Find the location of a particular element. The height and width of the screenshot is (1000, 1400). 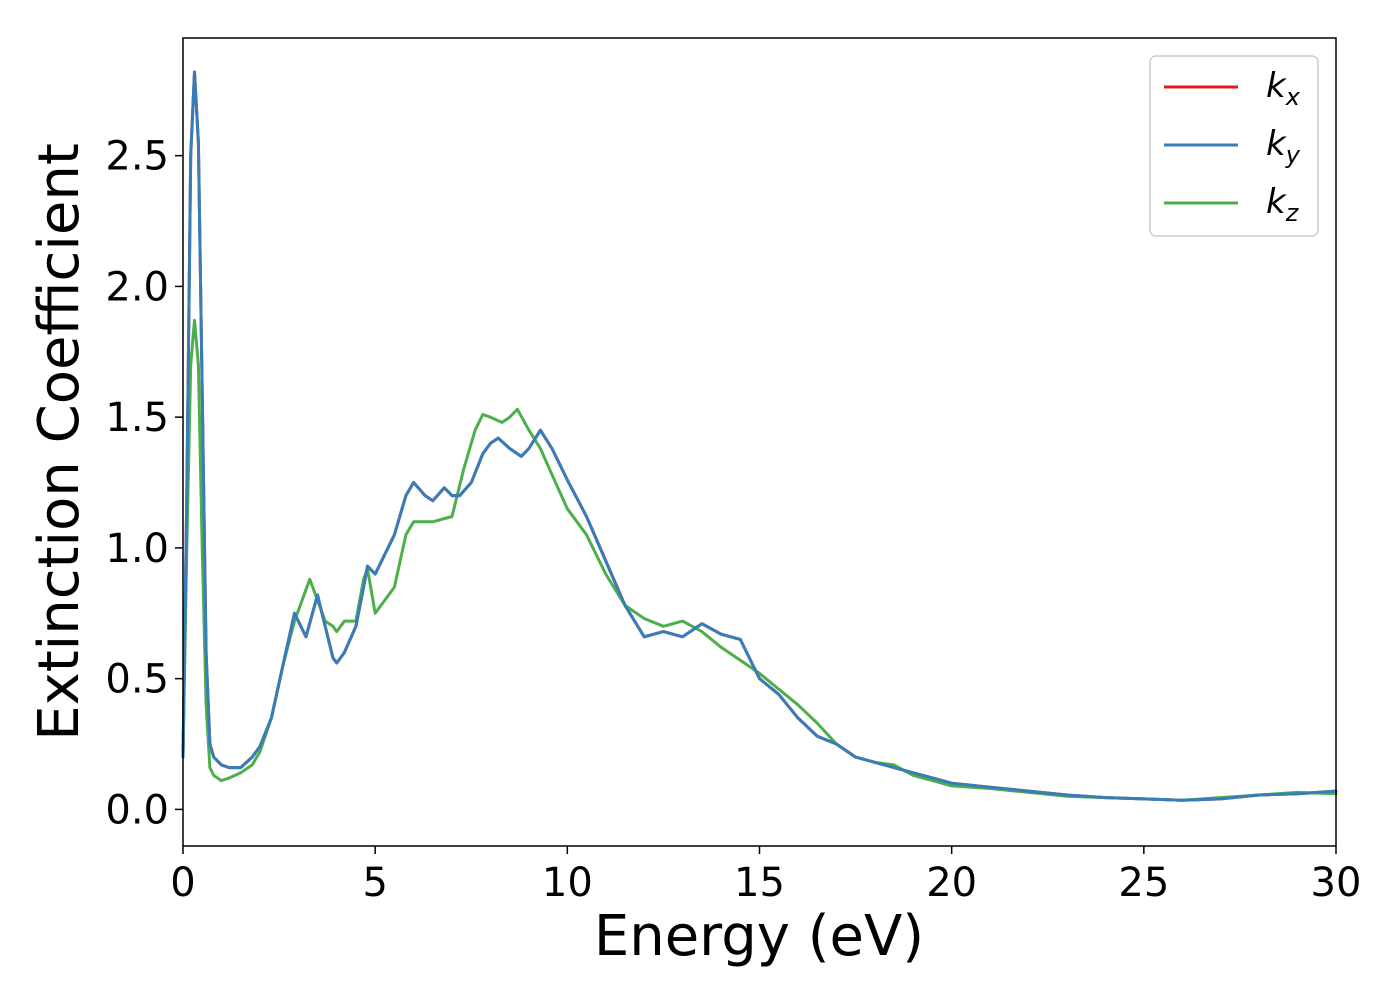

y-tick-label: 0.0 is located at coordinates (137, 810).